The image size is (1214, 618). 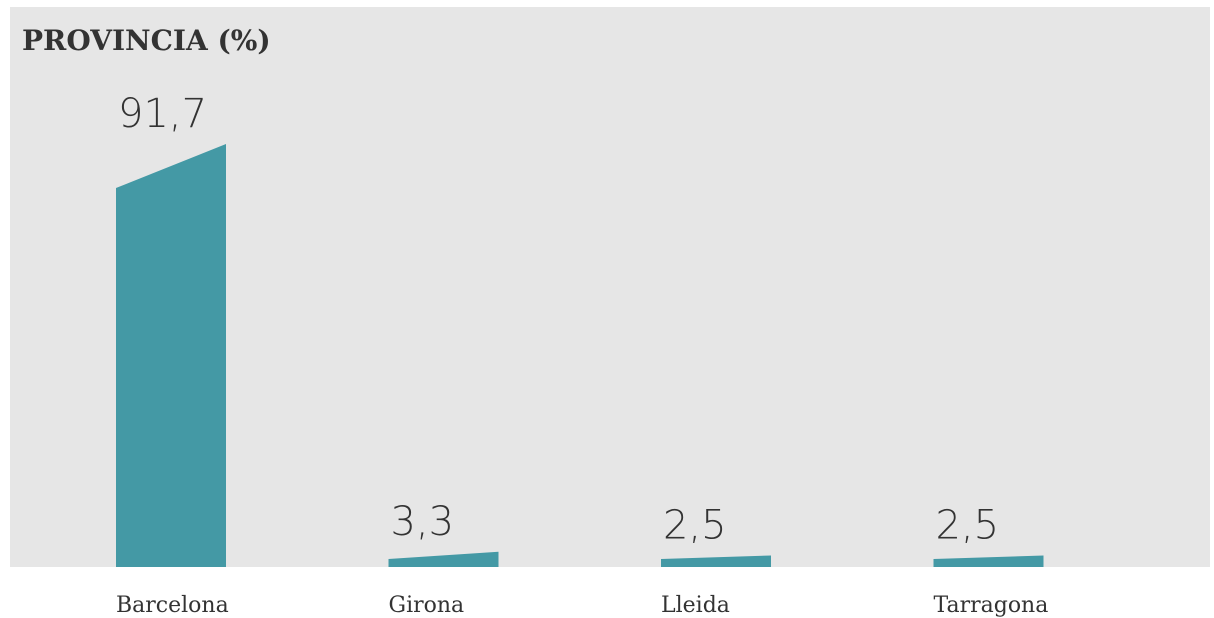 I want to click on category-label-tarragona: Tarragona, so click(x=991, y=605).